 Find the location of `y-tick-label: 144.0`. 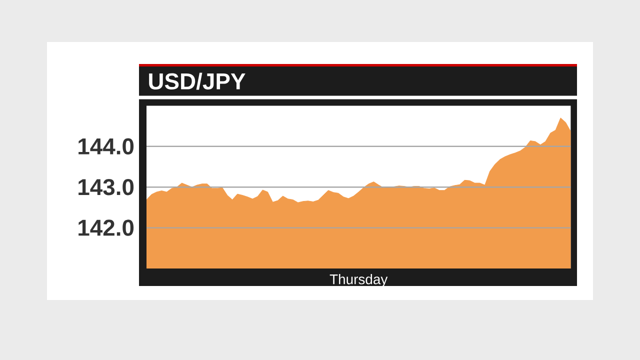

y-tick-label: 144.0 is located at coordinates (106, 146).